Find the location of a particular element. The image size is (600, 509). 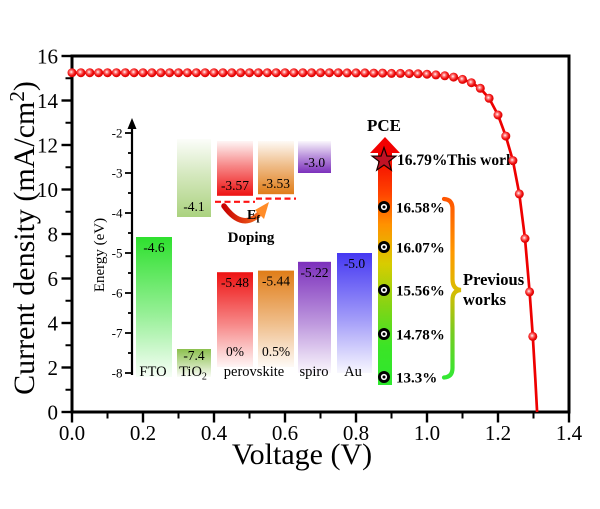

energy-value-label-fto: -4.6 is located at coordinates (154, 247).